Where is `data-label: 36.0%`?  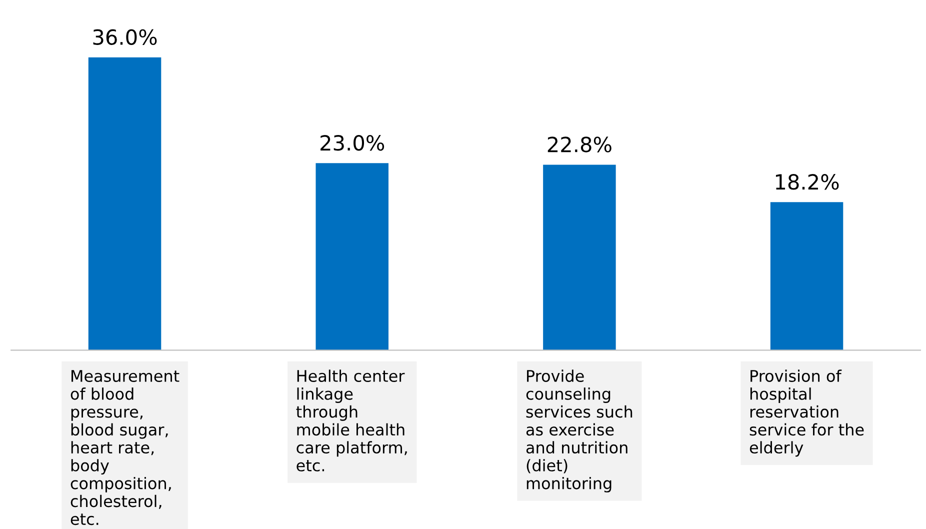 data-label: 36.0% is located at coordinates (125, 37).